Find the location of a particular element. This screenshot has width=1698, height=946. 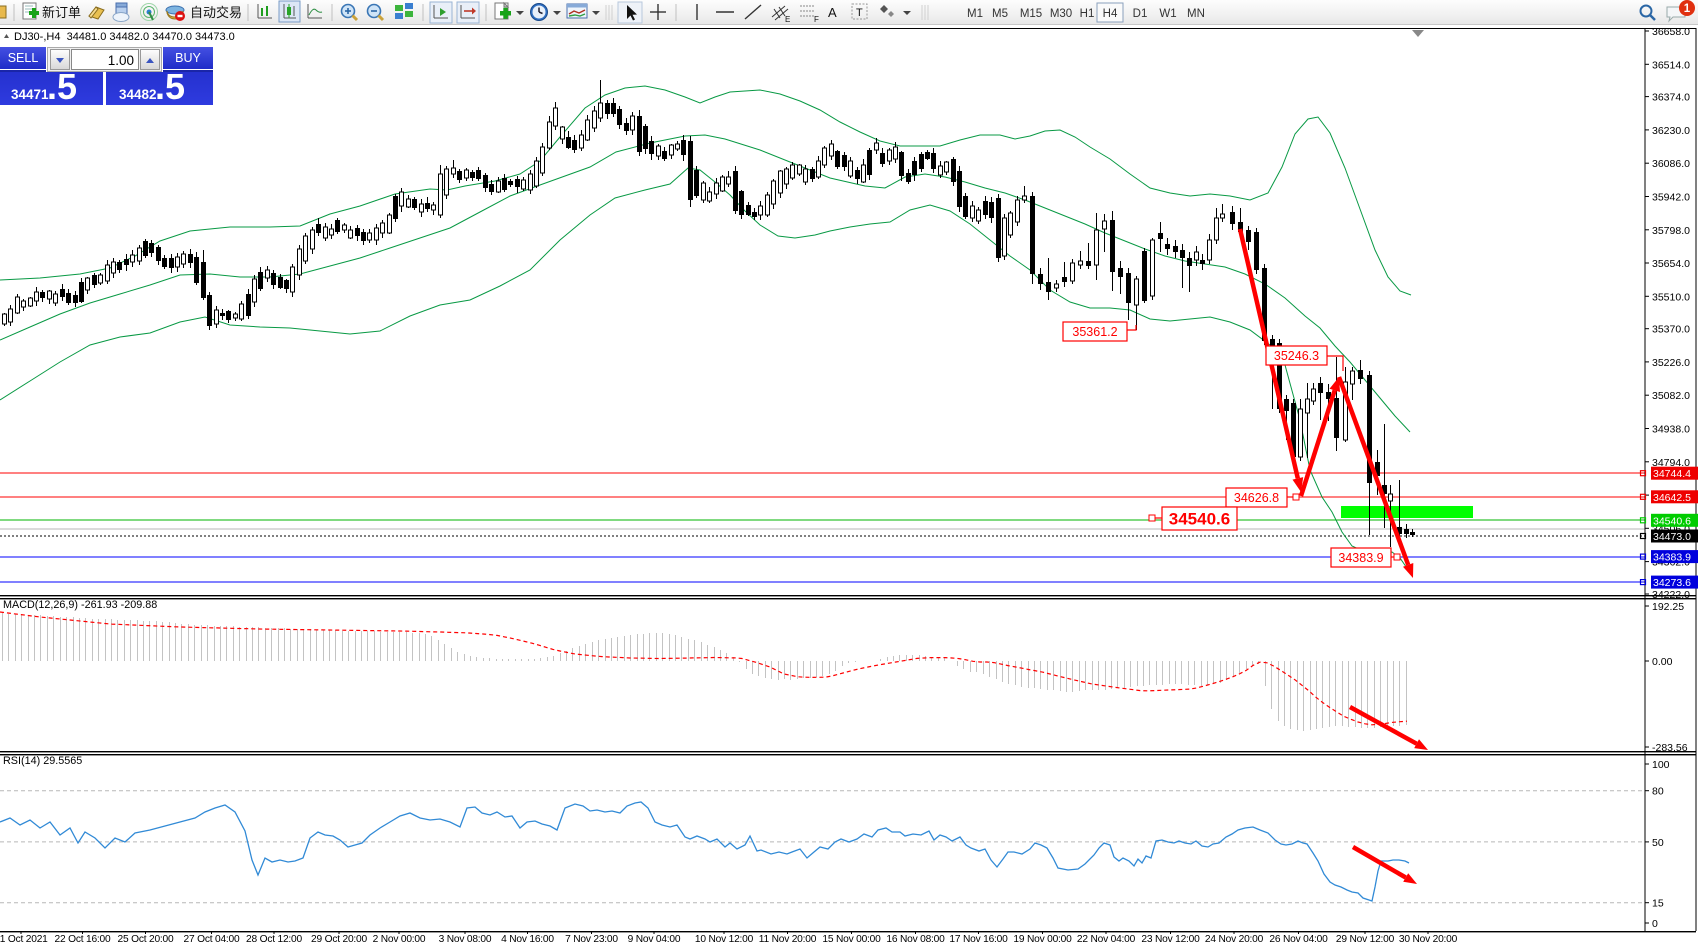

svg-text: M1 is located at coordinates (975, 14).